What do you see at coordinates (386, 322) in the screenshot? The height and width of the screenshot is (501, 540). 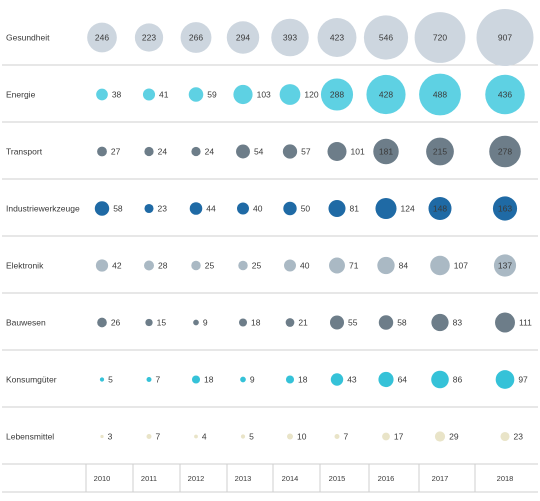 I see `bubble-bauwesen-2016` at bounding box center [386, 322].